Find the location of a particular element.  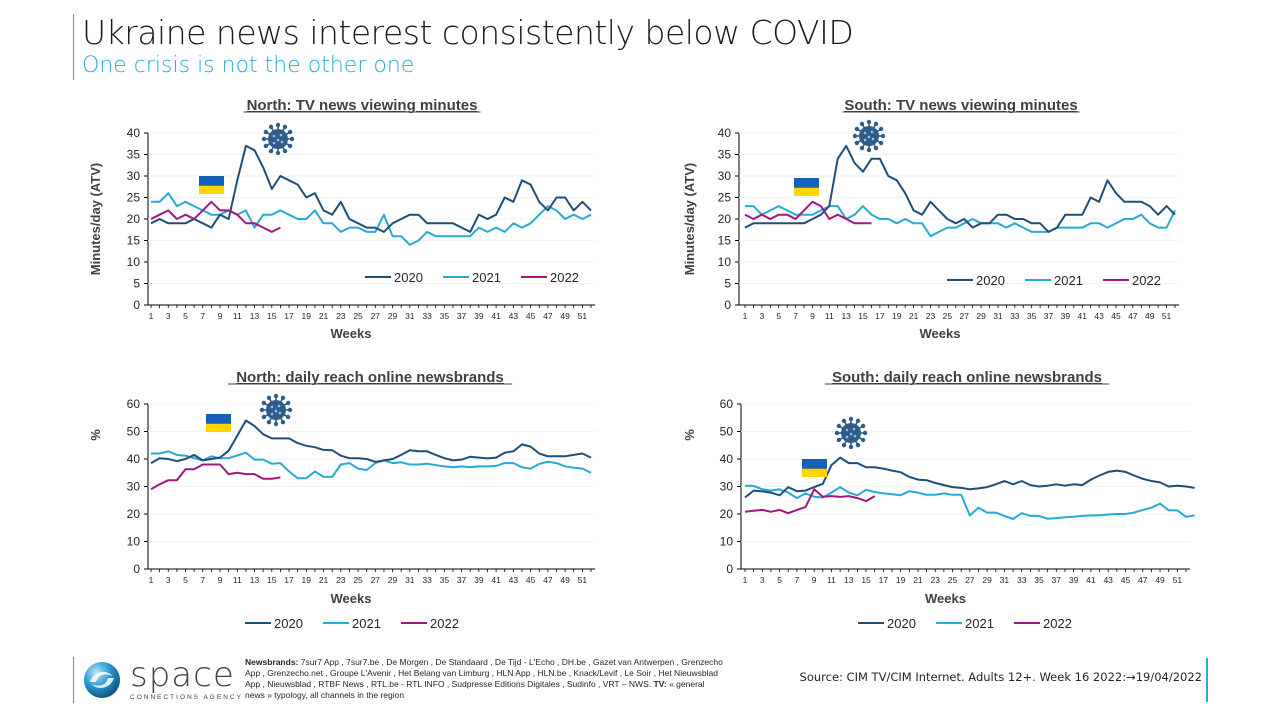

x-tick-label: 45 is located at coordinates (531, 316).